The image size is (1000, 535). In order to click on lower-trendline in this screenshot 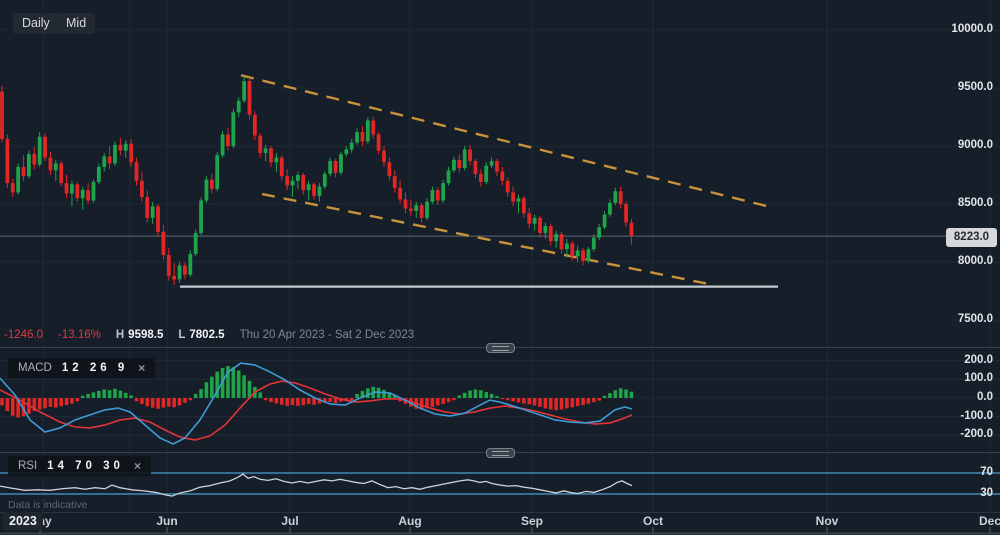, I will do `click(485, 239)`.